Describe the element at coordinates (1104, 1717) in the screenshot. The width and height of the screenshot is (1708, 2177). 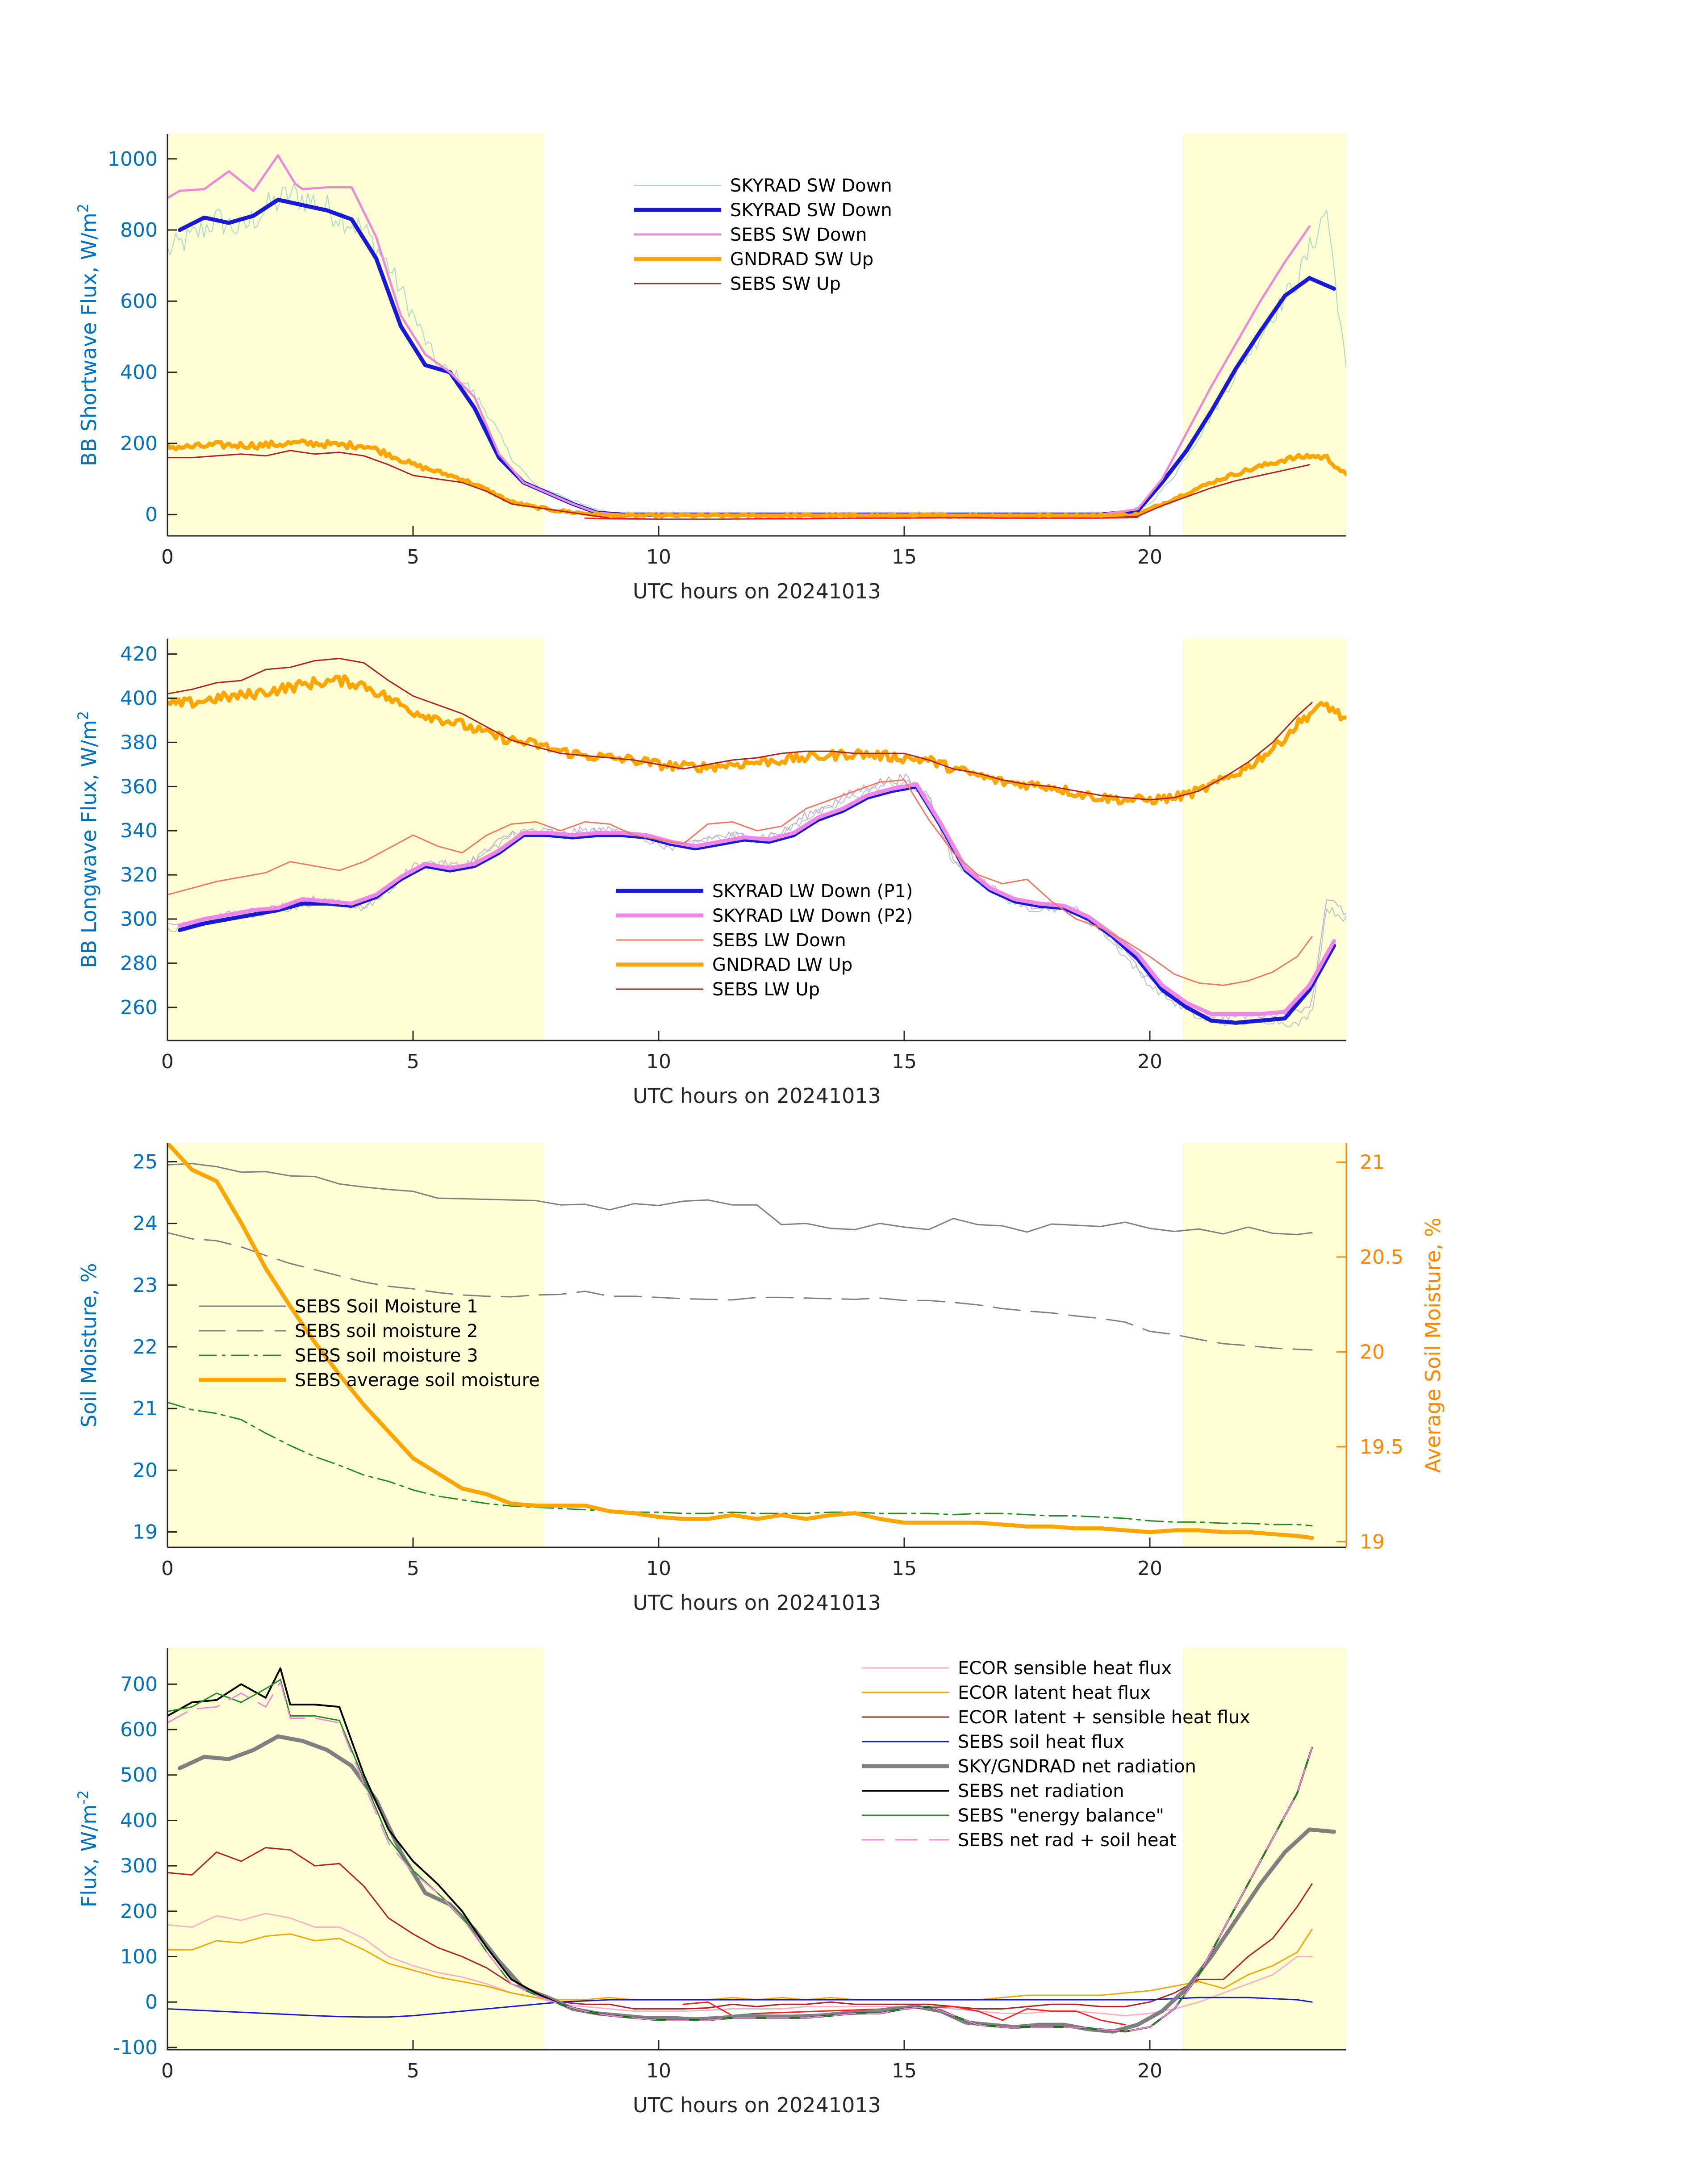
I see `legend-label: ECOR latent + sensible heat flux` at that location.